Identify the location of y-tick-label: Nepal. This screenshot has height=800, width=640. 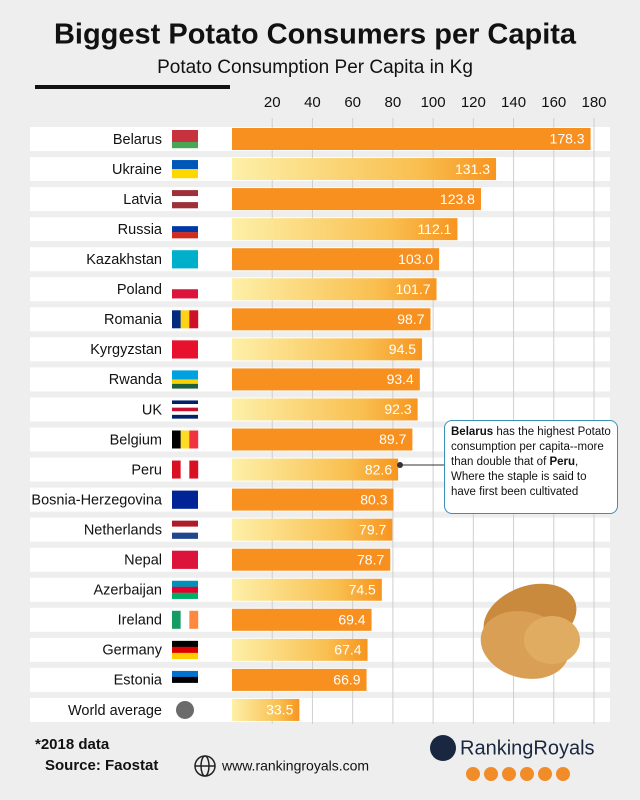
(143, 561).